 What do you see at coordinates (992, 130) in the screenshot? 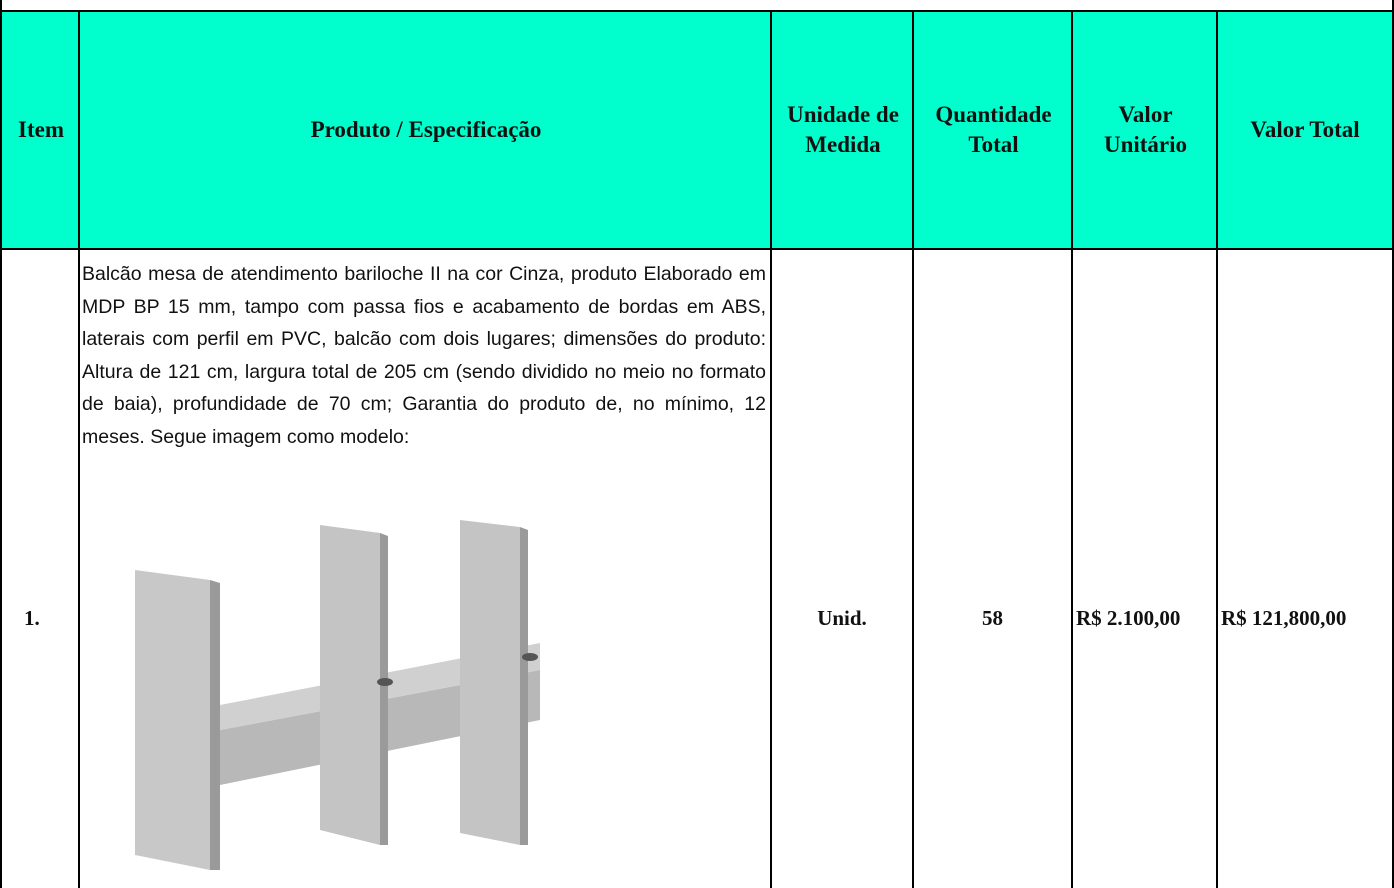
I see `header-cell: Quantidade Total` at bounding box center [992, 130].